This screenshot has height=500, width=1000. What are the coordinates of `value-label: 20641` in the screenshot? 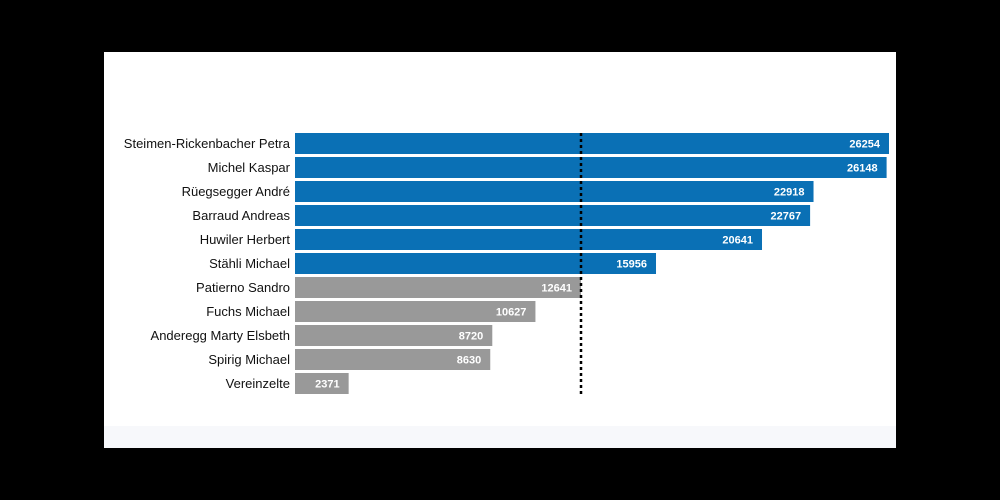 It's located at (737, 241).